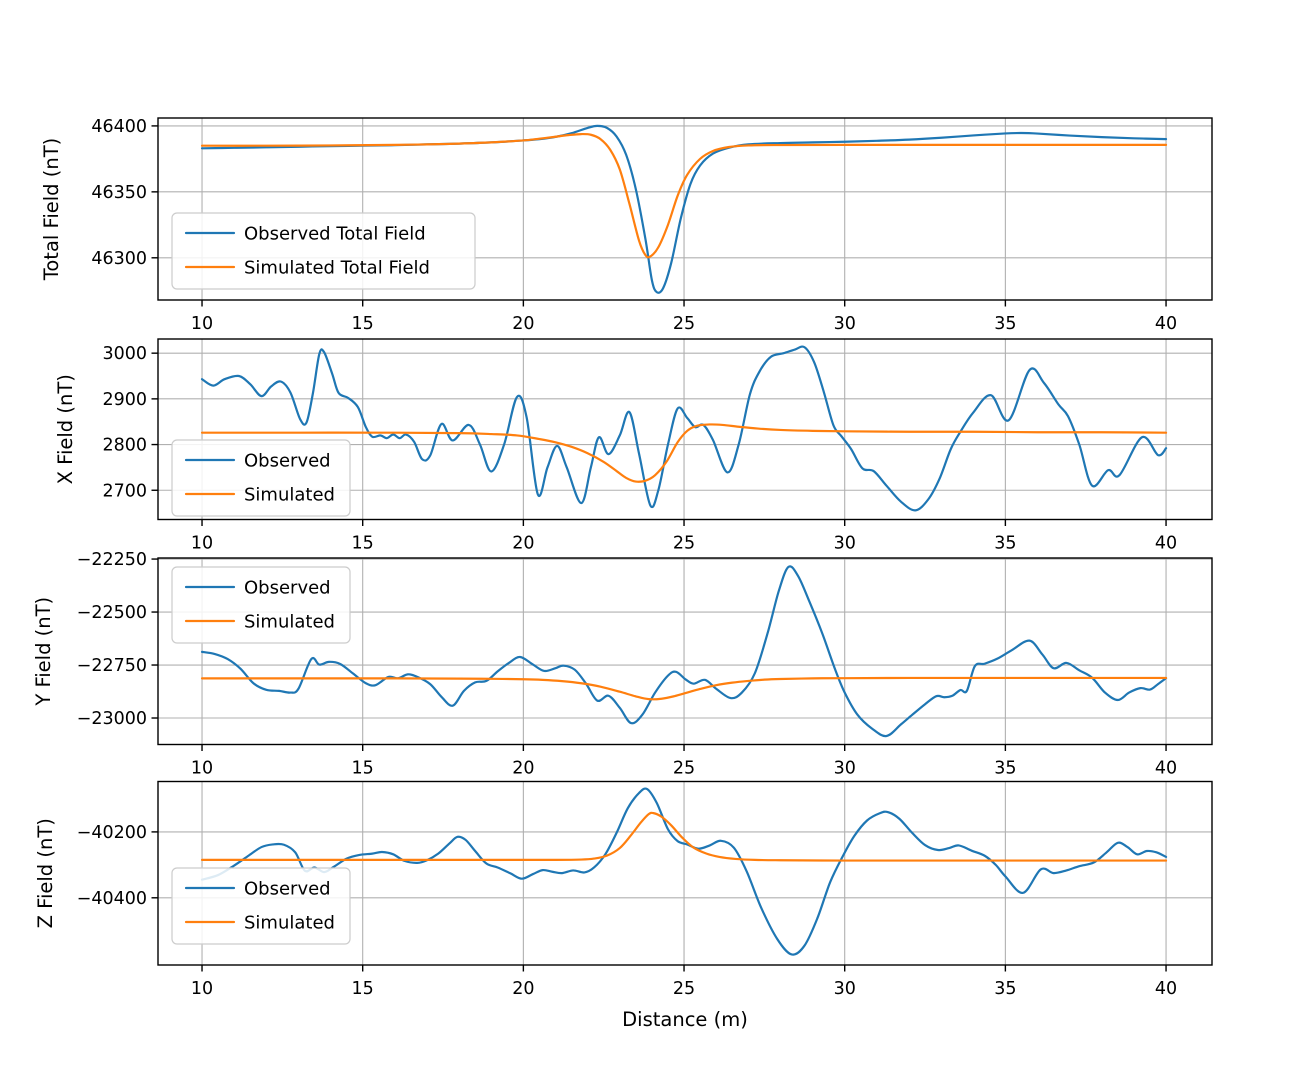 This screenshot has width=1314, height=1066. I want to click on y-axis-label: Z Field (nT), so click(45, 873).